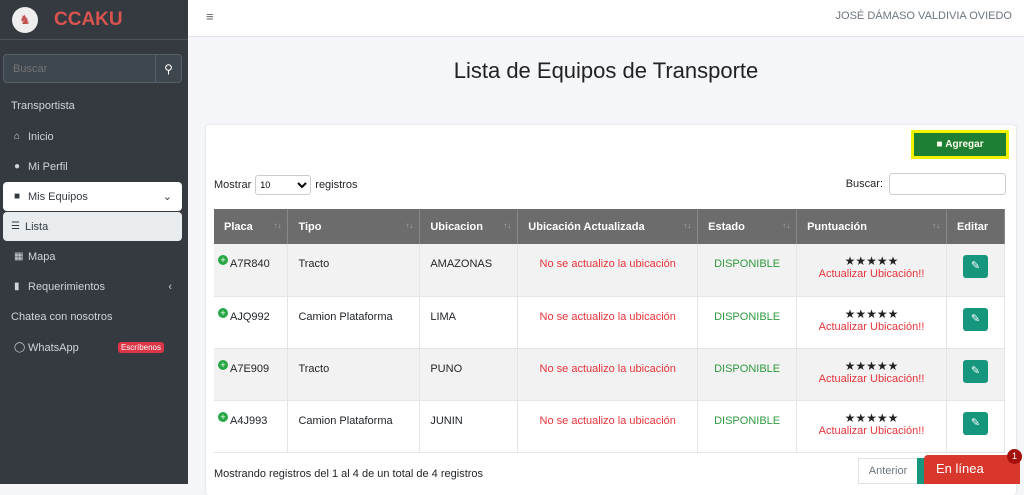 This screenshot has height=495, width=1024. Describe the element at coordinates (947, 184) in the screenshot. I see `table-search-input` at that location.